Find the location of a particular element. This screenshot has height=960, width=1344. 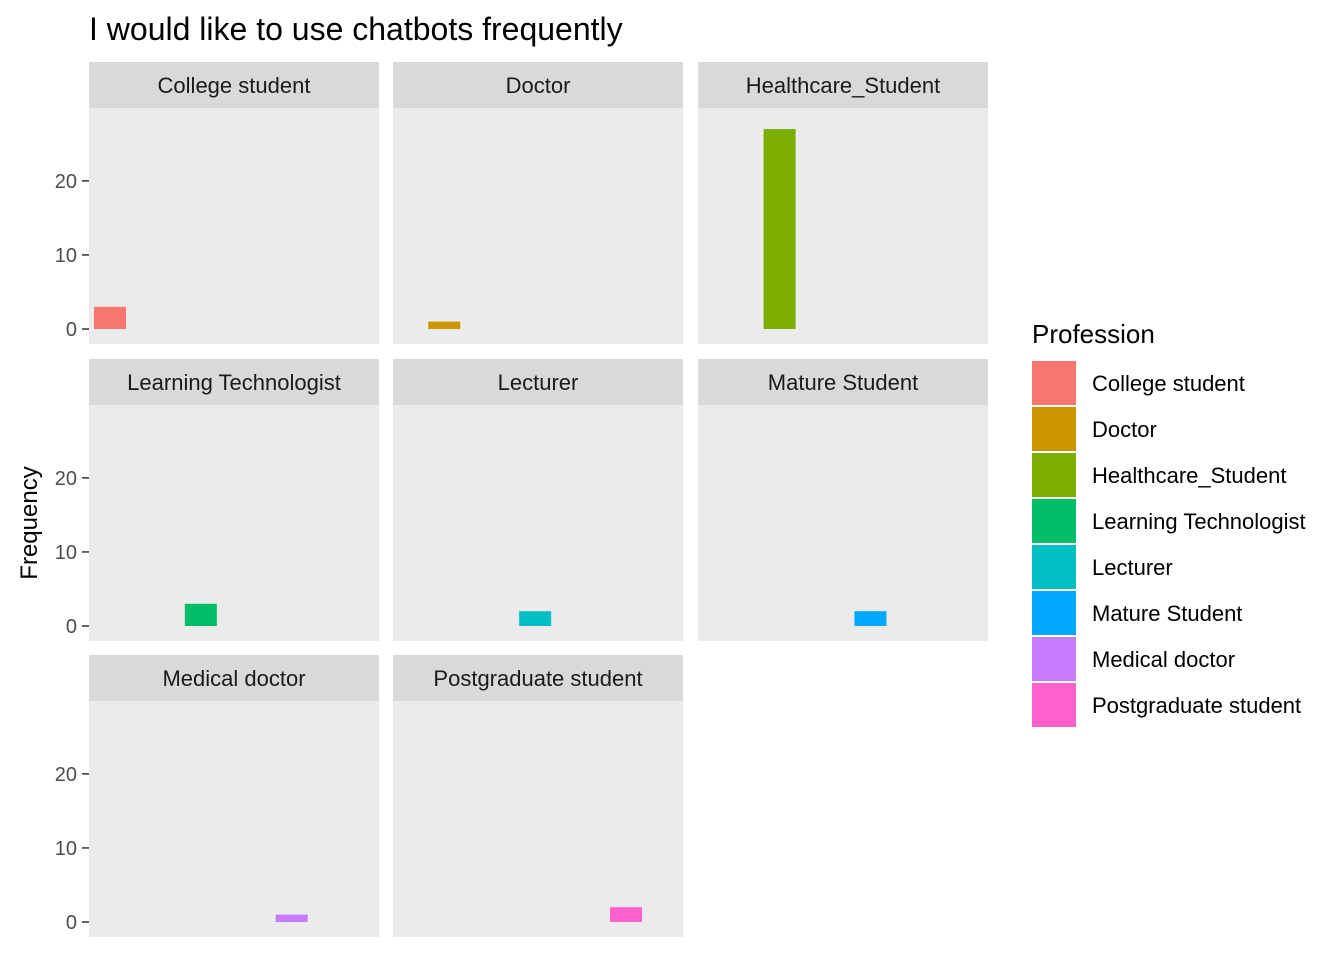

legend-label: Doctor is located at coordinates (1124, 429).